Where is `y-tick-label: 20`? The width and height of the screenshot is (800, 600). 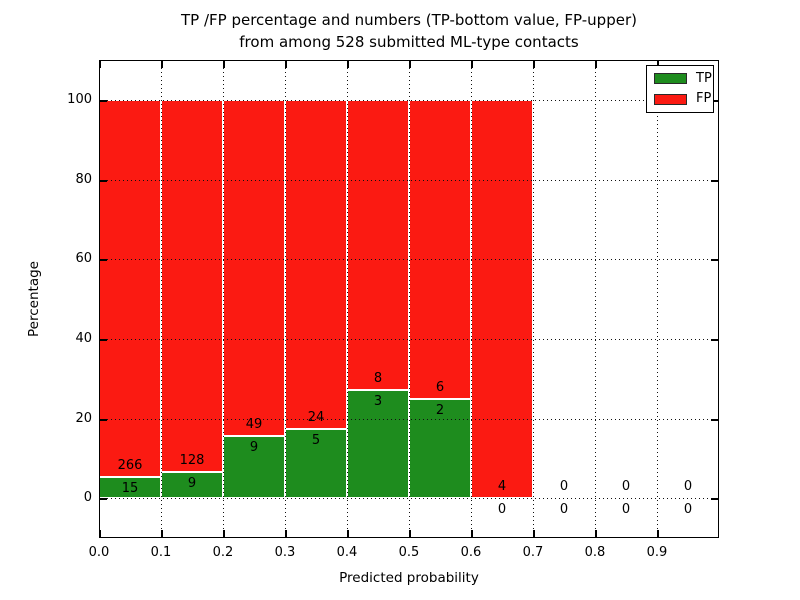 y-tick-label: 20 is located at coordinates (83, 418).